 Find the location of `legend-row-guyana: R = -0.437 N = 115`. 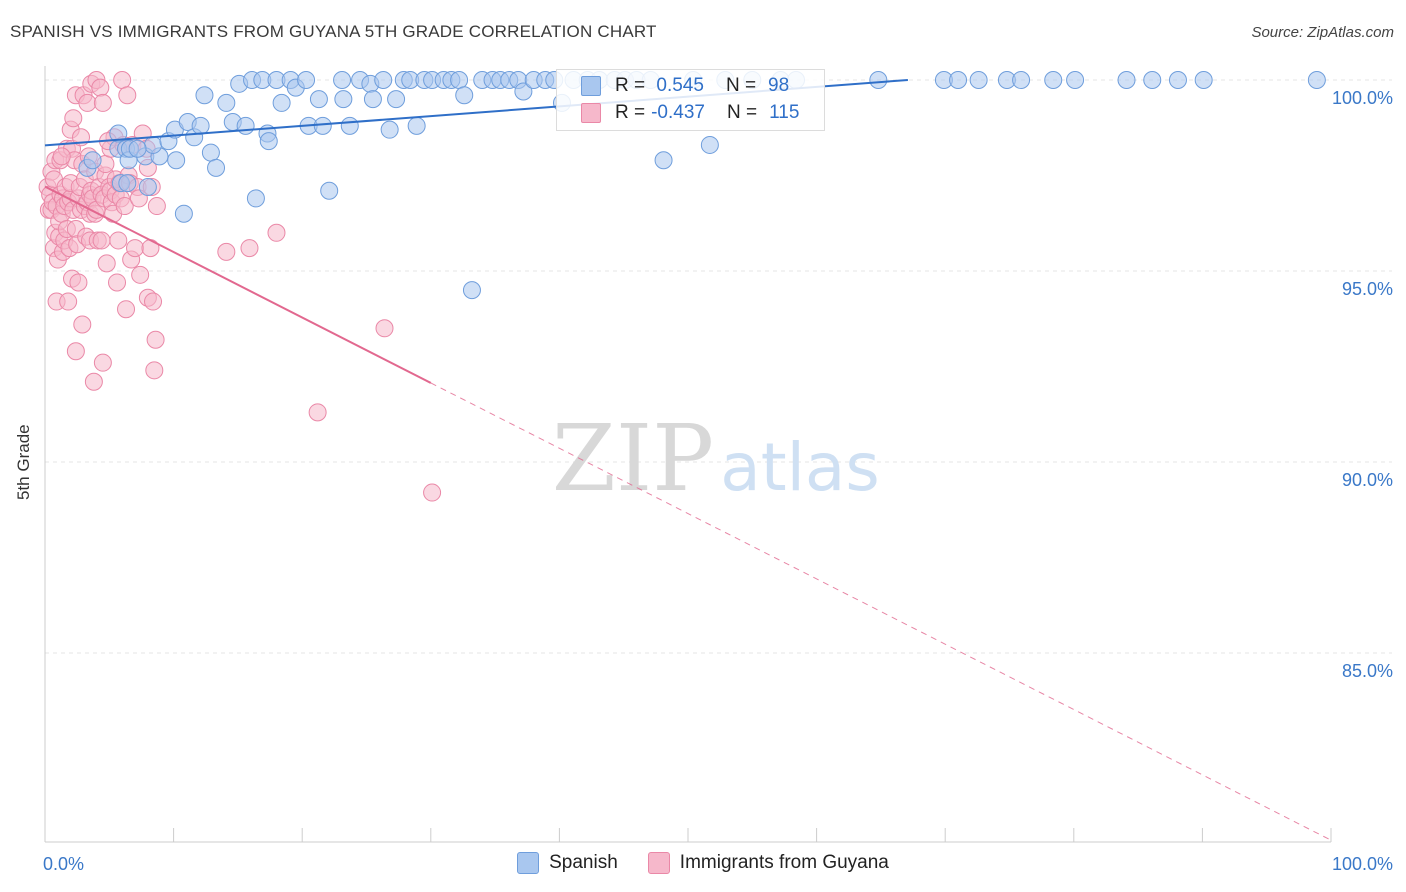

legend-row-guyana: R = -0.437 N = 115 is located at coordinates (690, 113).